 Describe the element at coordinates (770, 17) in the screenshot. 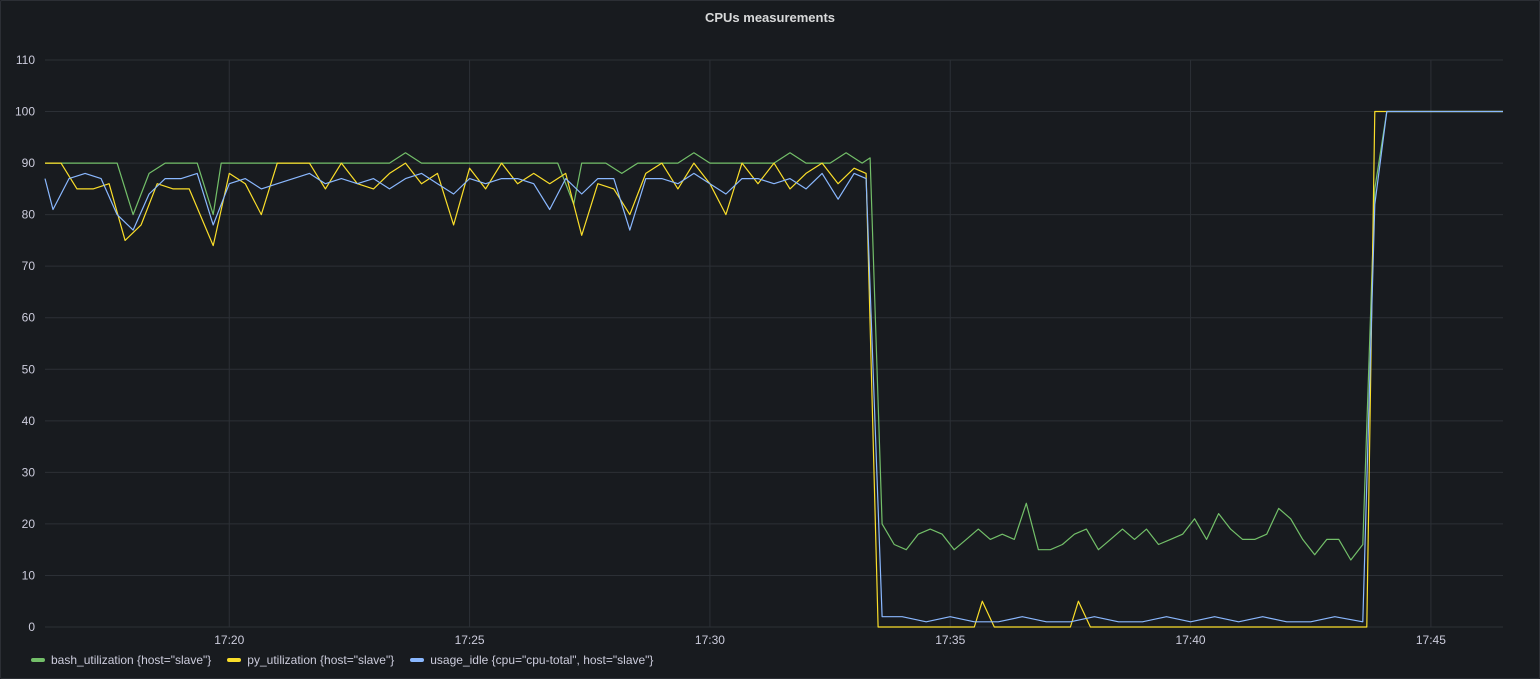

I see `panel-title: CPUs measurements` at that location.